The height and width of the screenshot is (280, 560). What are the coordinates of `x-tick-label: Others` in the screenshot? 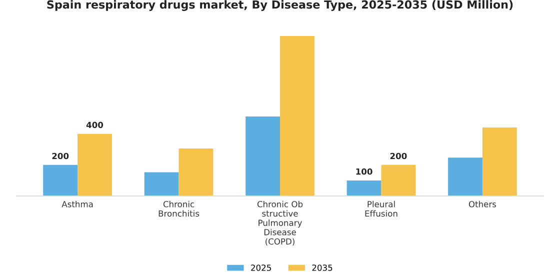 It's located at (482, 204).